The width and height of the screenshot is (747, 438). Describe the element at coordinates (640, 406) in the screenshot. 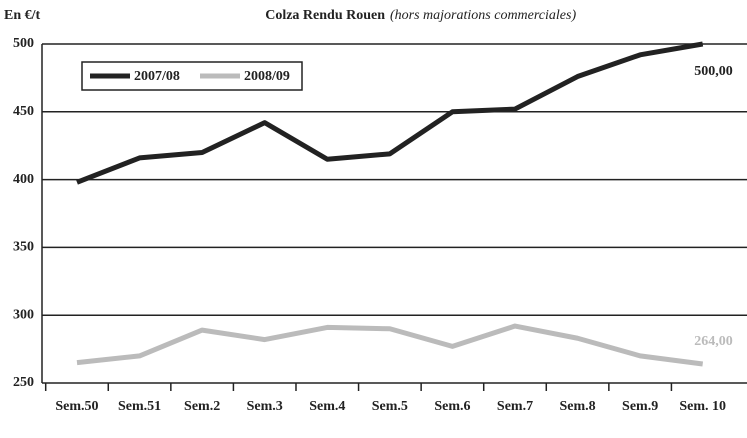

I see `x-tick-label: Sem.9` at that location.